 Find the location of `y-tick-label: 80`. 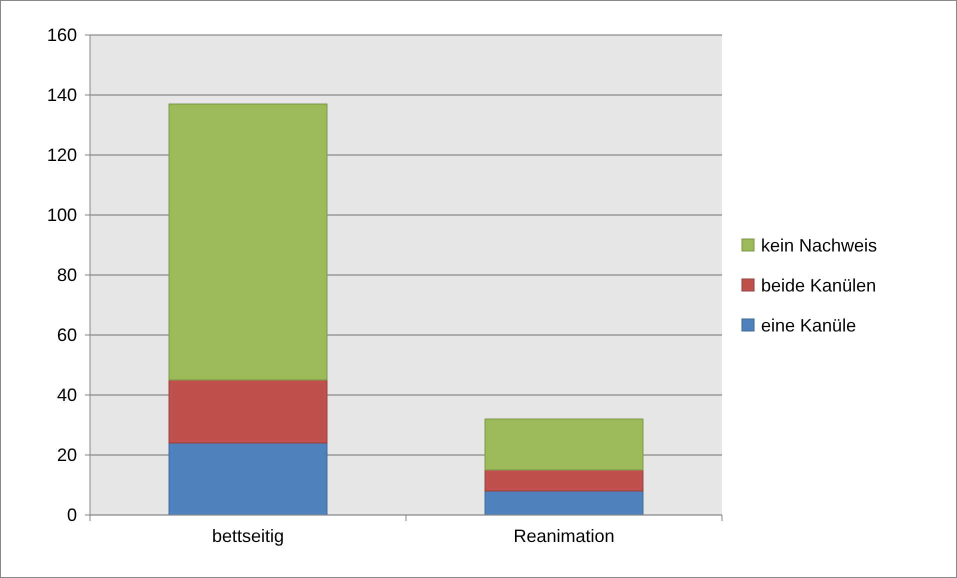

y-tick-label: 80 is located at coordinates (66, 274).